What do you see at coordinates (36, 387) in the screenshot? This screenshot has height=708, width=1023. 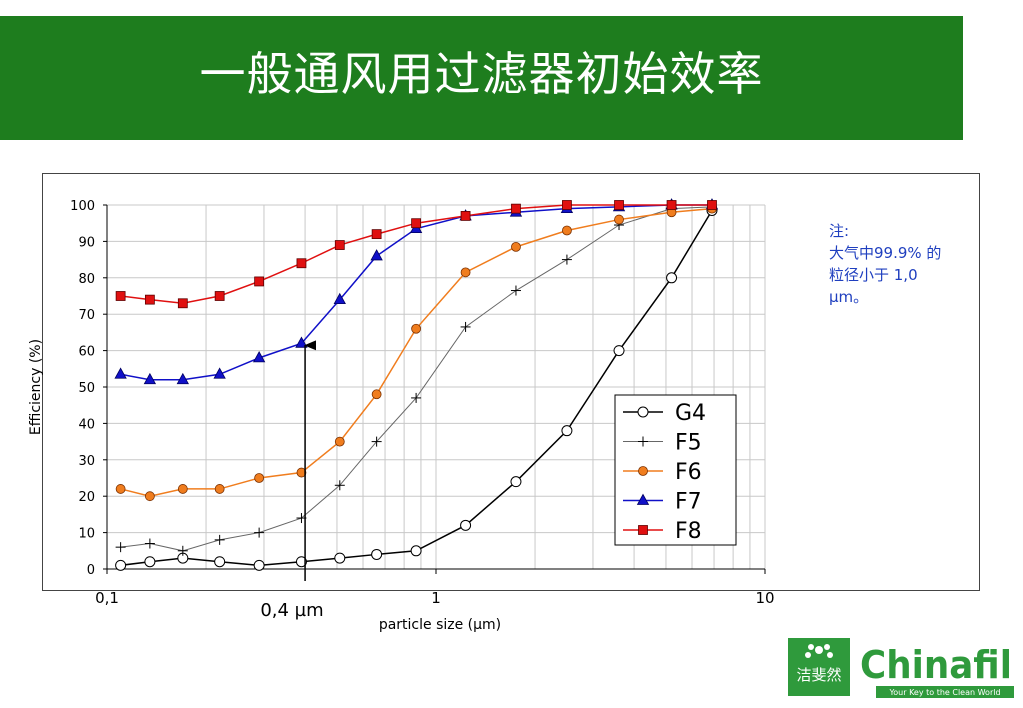 I see `y-axis-label: Efficiency (%)` at bounding box center [36, 387].